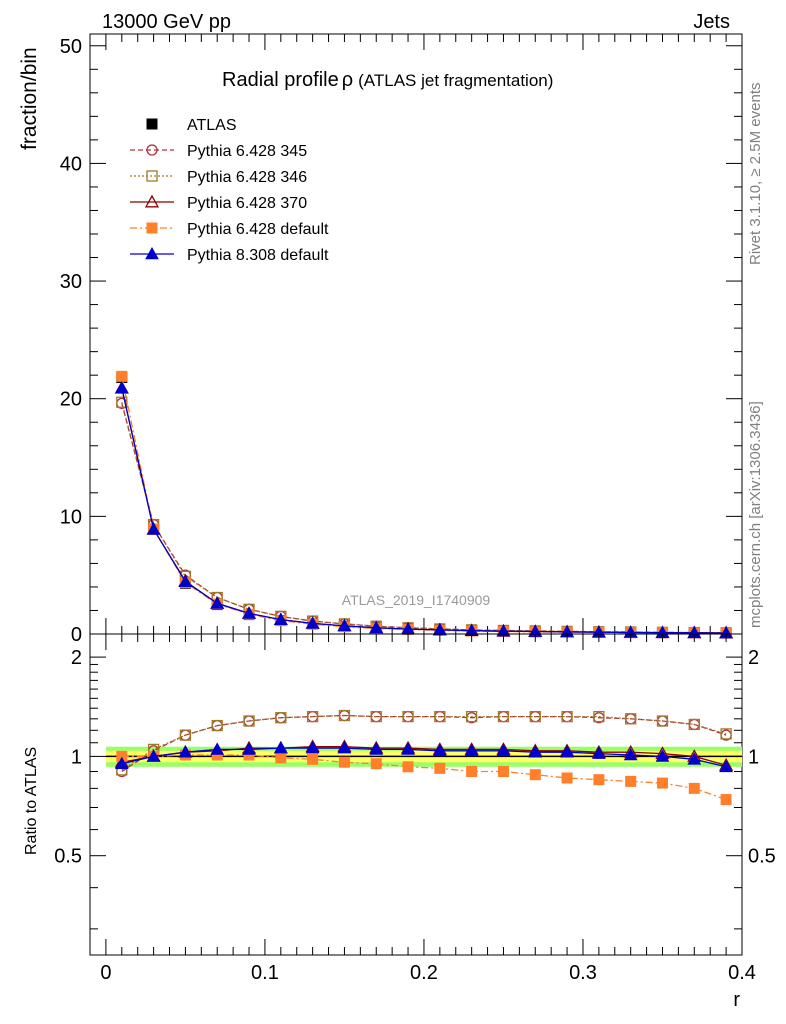  What do you see at coordinates (105, 973) in the screenshot?
I see `x-tick-label: 0` at bounding box center [105, 973].